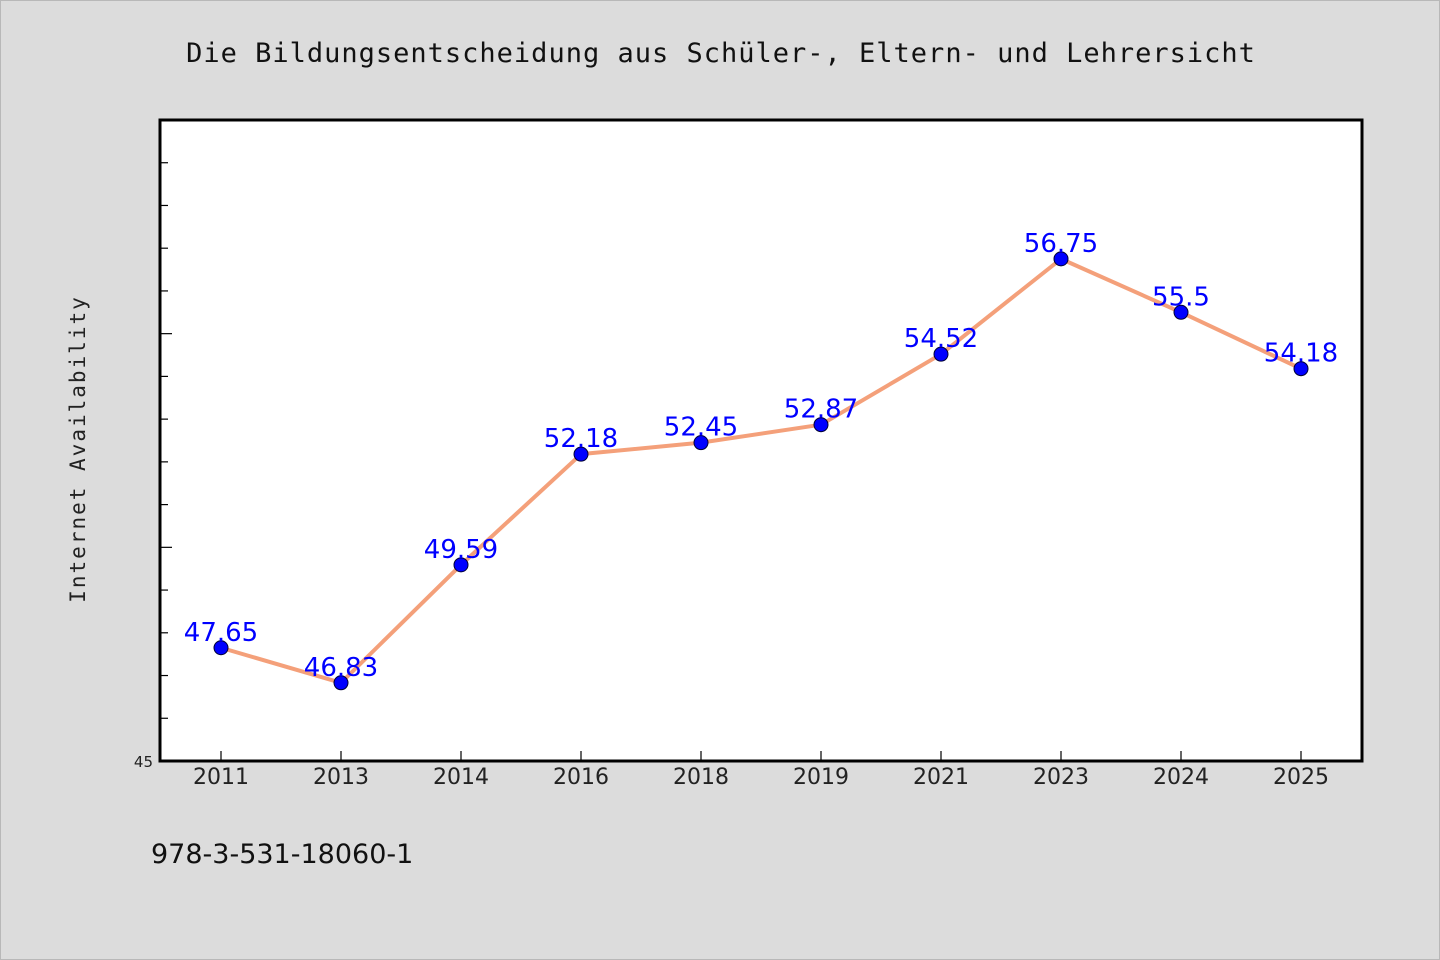  Describe the element at coordinates (701, 777) in the screenshot. I see `x-tick-label: 2018` at that location.